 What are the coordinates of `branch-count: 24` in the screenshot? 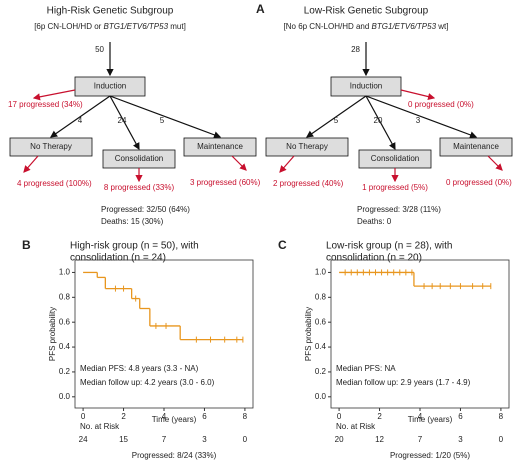 It's located at (122, 120).